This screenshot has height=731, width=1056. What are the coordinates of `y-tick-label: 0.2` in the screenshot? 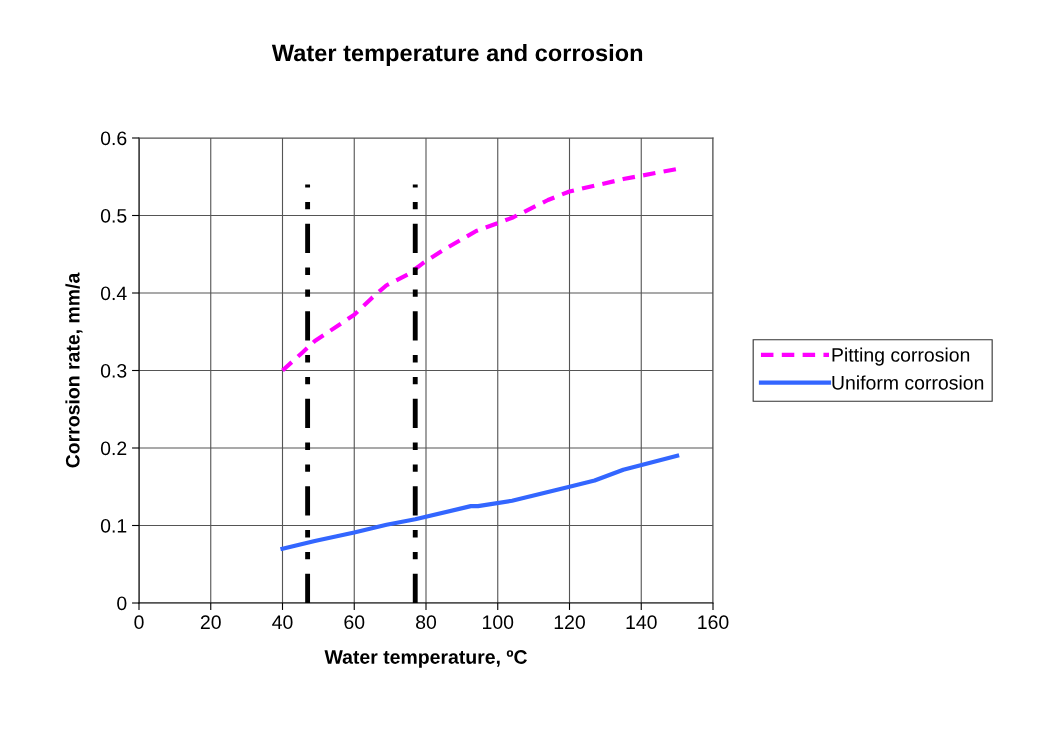 It's located at (113, 448).